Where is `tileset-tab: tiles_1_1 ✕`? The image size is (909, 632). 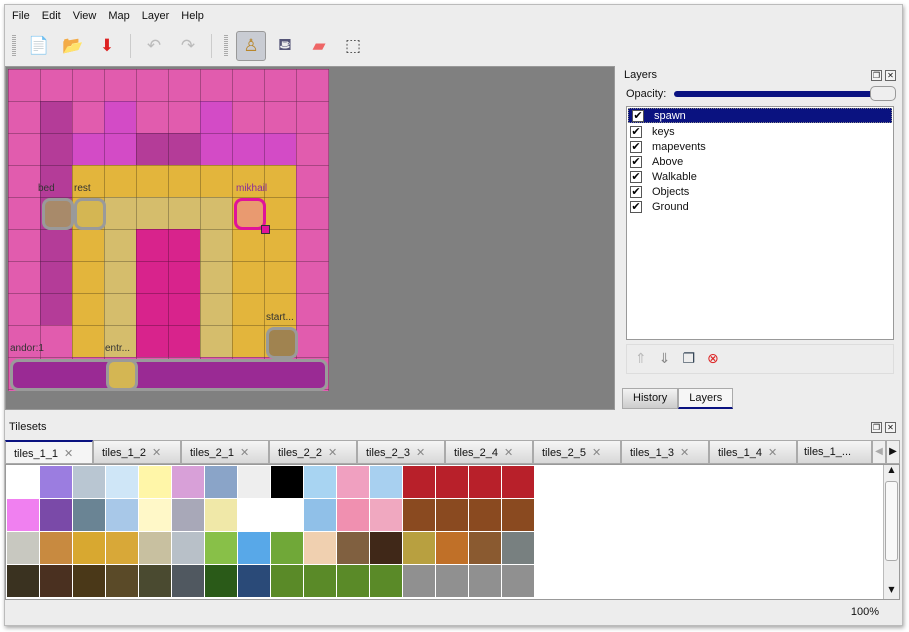
tileset-tab: tiles_1_1 ✕ is located at coordinates (49, 452).